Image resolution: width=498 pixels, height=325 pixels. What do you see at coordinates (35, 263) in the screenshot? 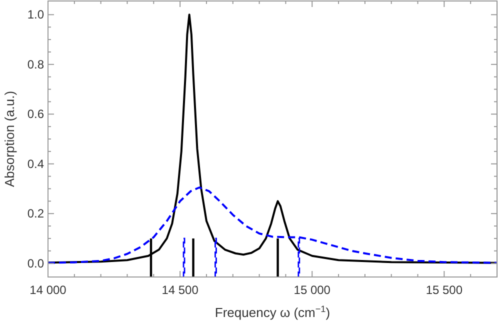
I see `y-tick-label: 0.0` at bounding box center [35, 263].